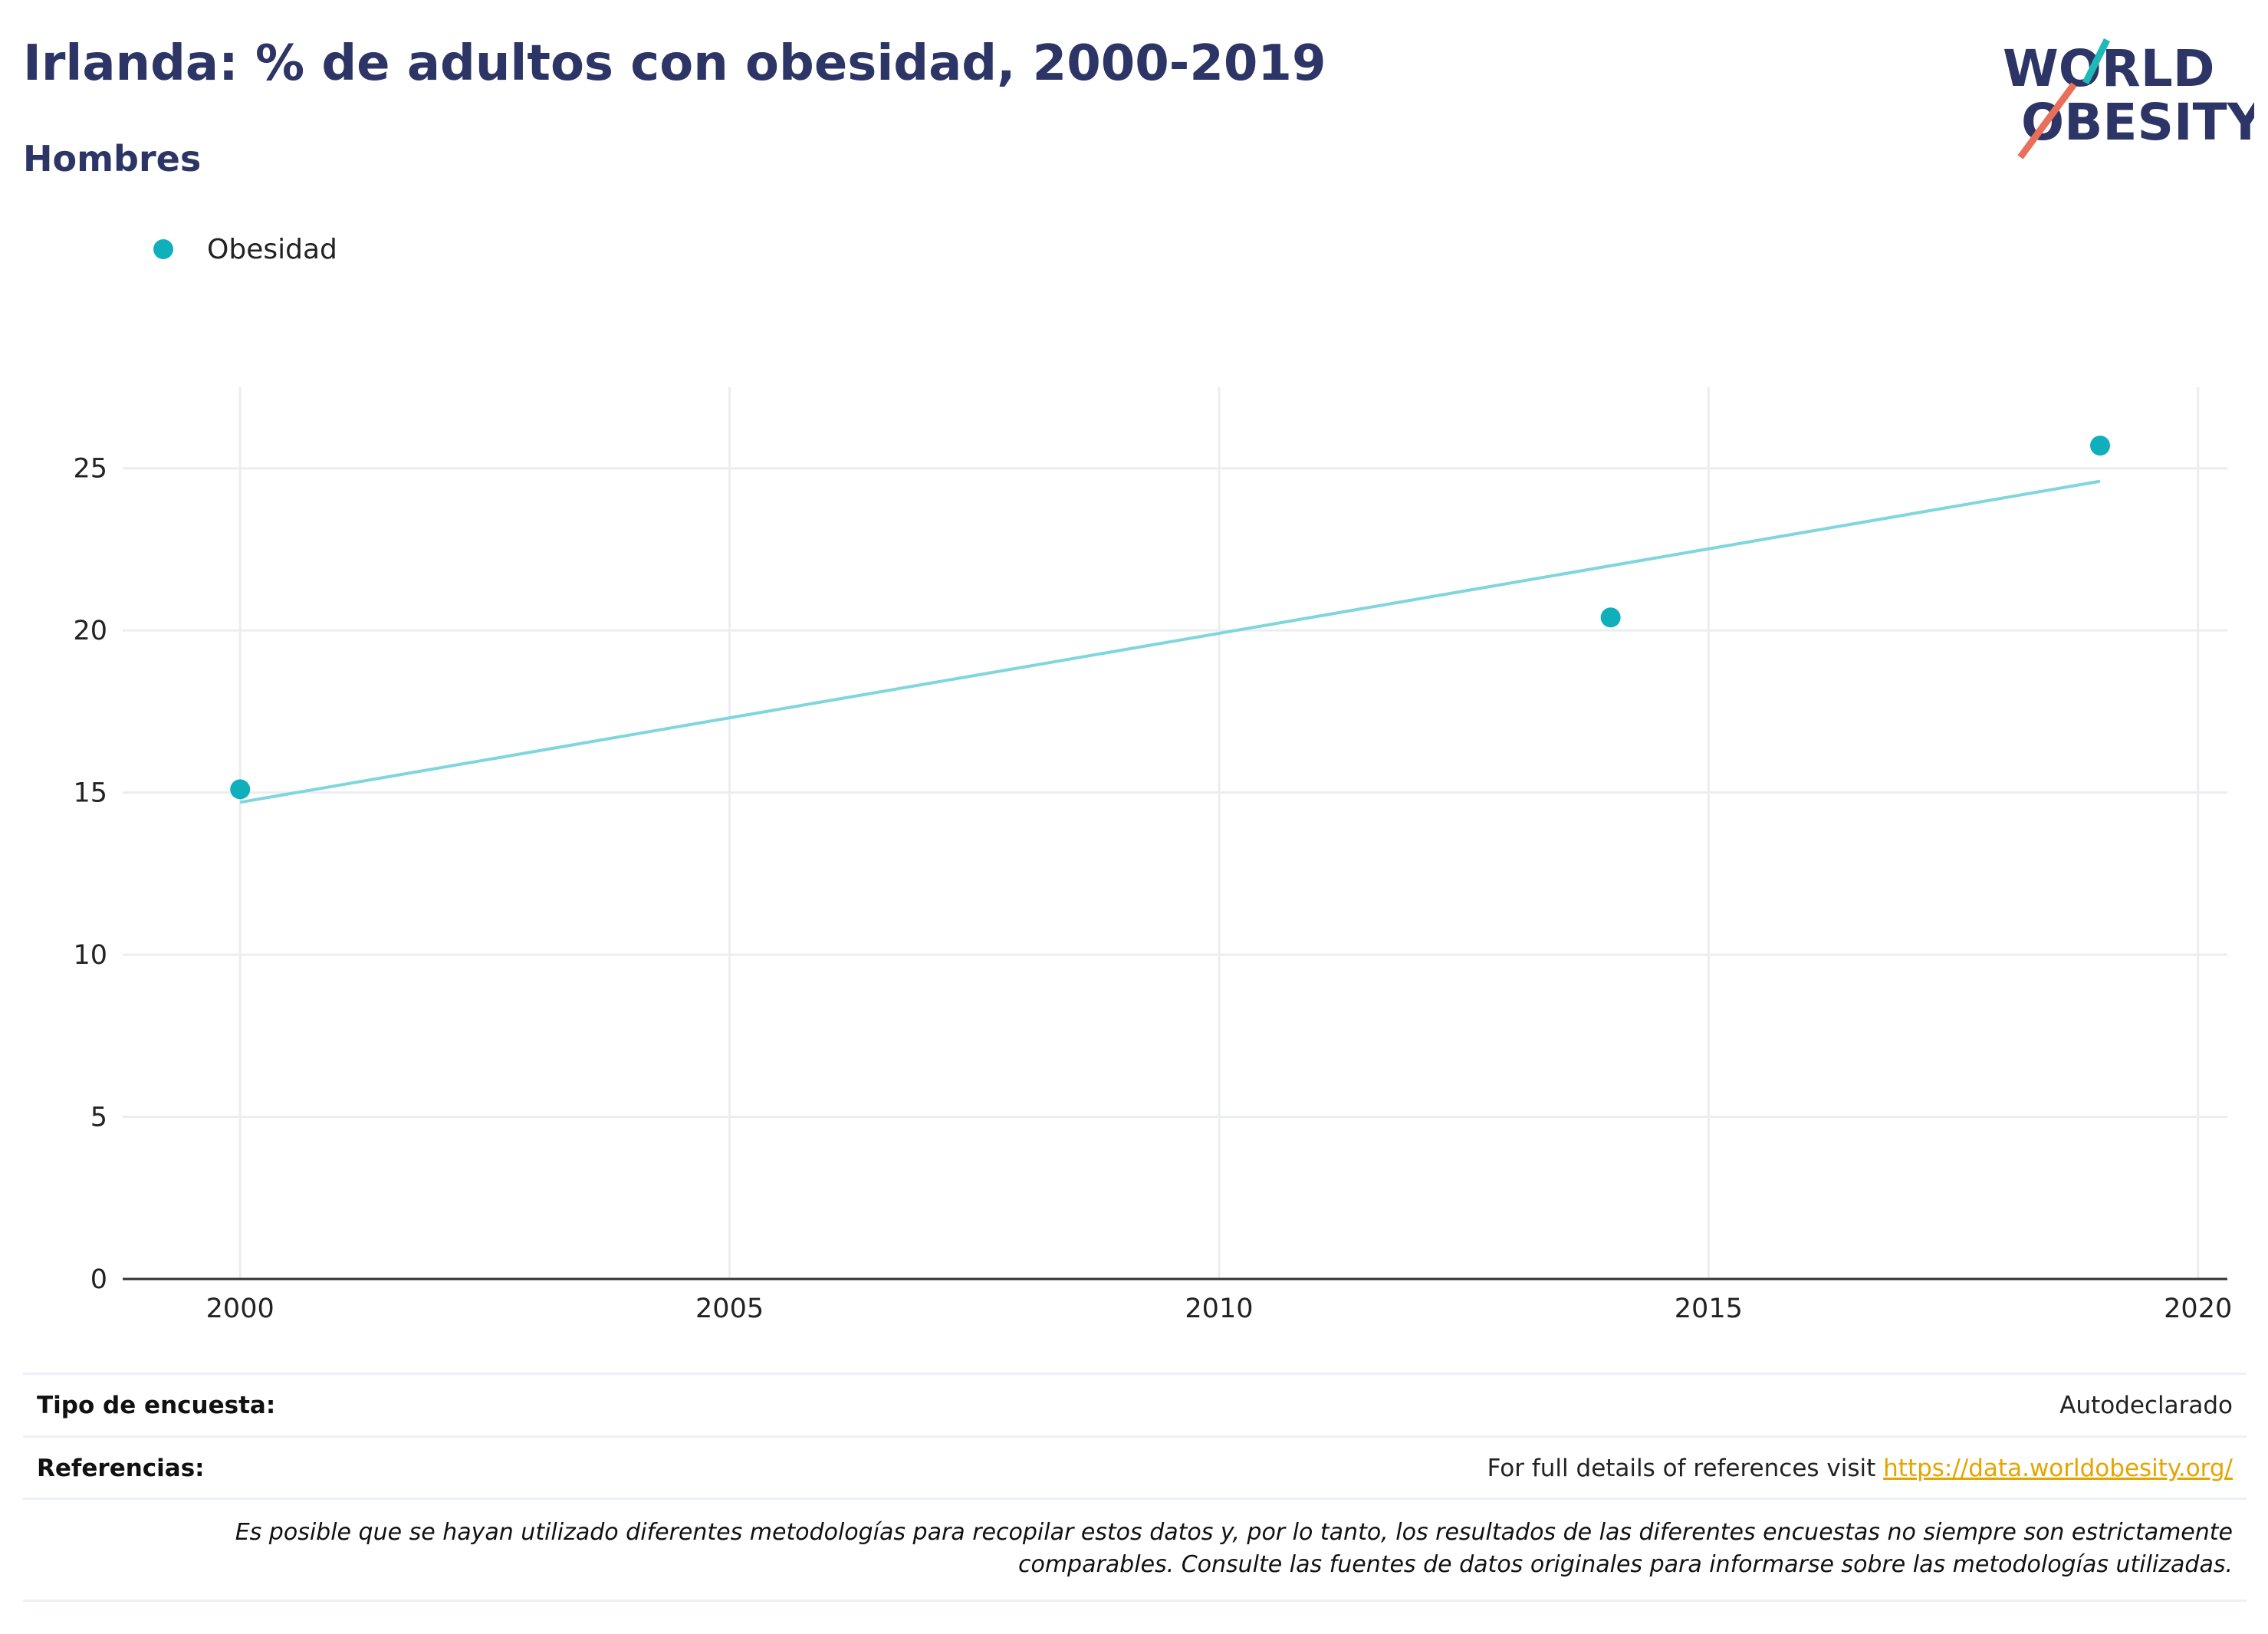 The width and height of the screenshot is (2268, 1634). Describe the element at coordinates (2146, 1406) in the screenshot. I see `survey-type-value: Autodeclarado` at that location.